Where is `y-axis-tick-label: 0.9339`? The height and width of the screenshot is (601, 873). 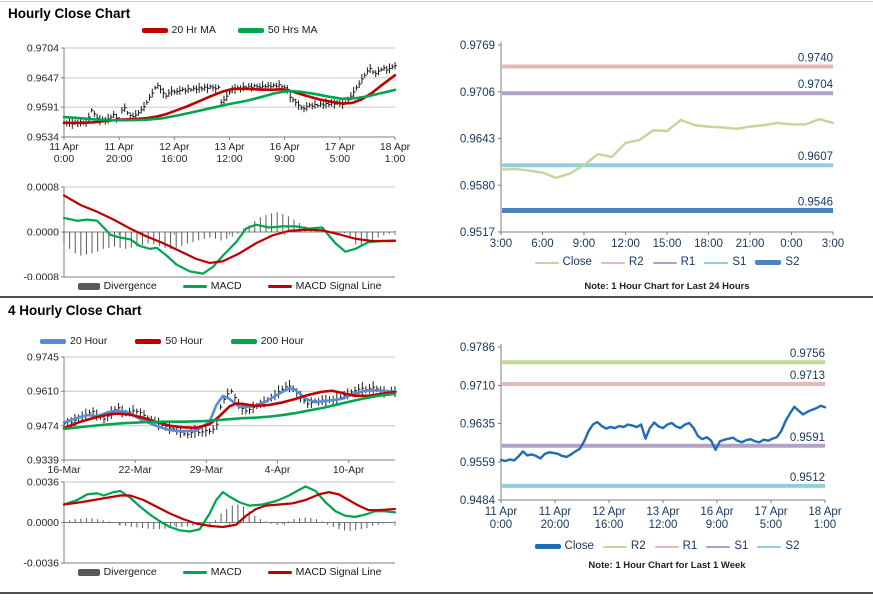
y-axis-tick-label: 0.9339 is located at coordinates (43, 461).